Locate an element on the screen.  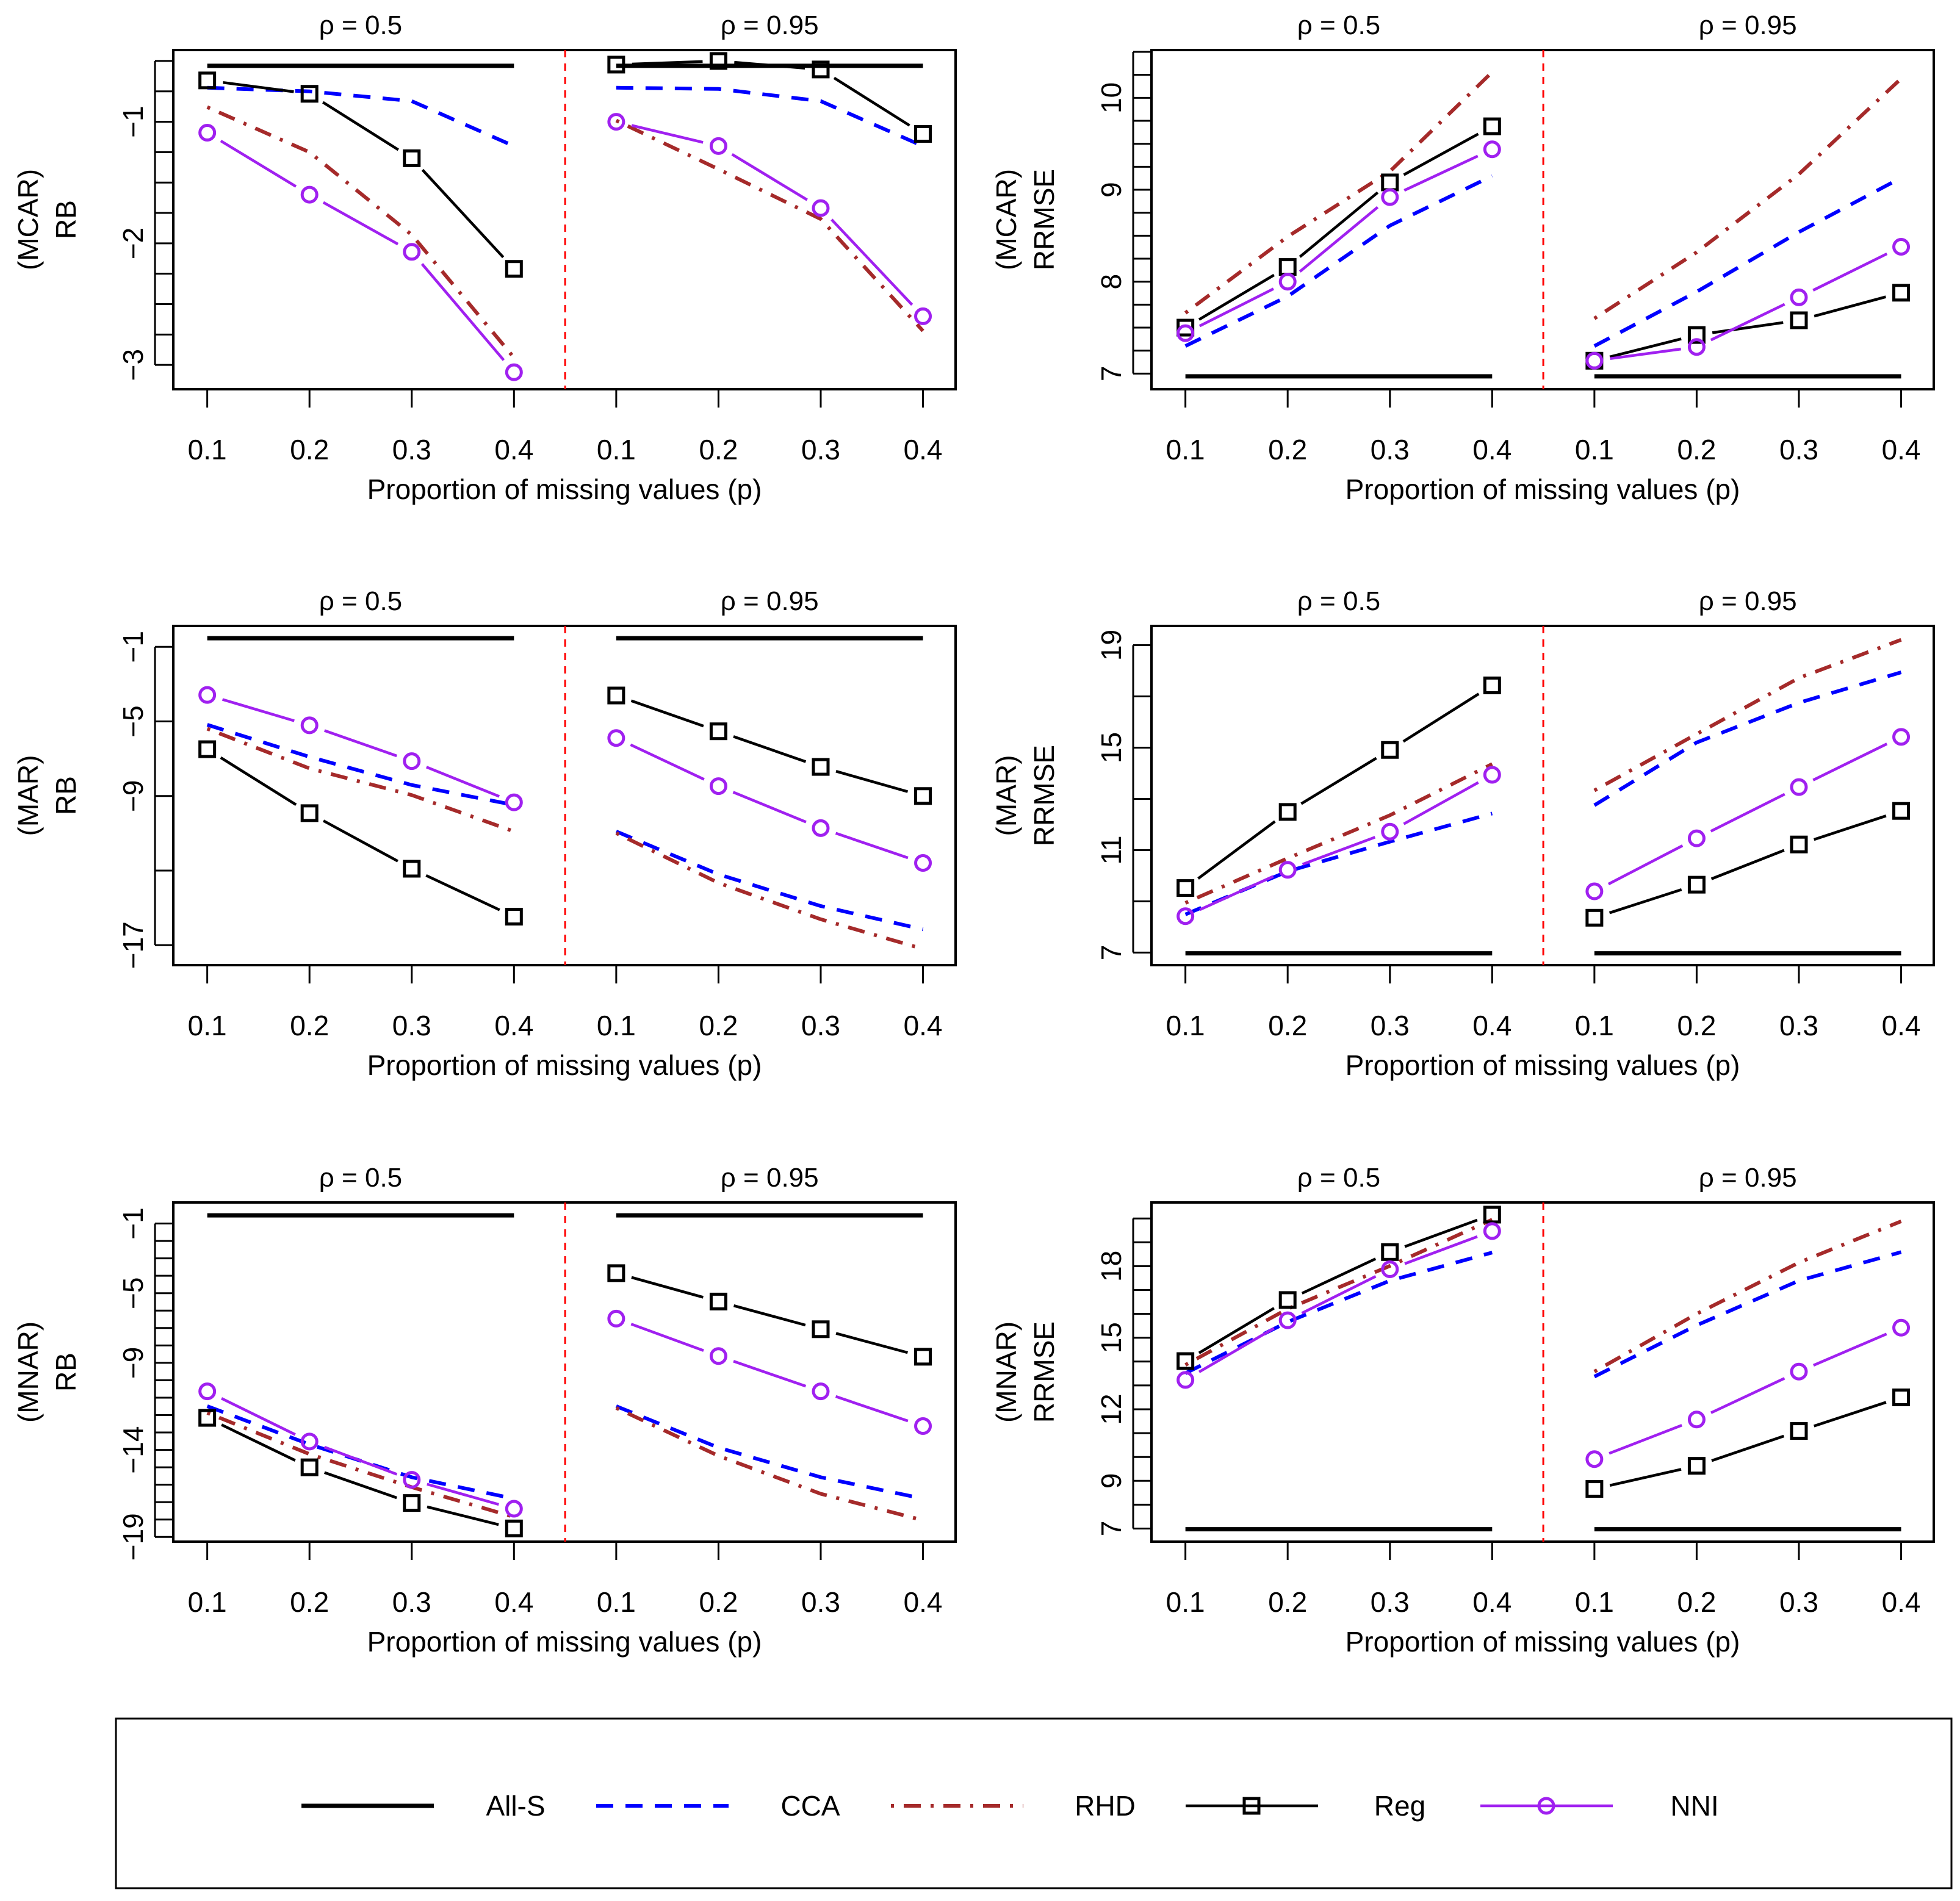
y-tick-label: 8 is located at coordinates (1111, 282).